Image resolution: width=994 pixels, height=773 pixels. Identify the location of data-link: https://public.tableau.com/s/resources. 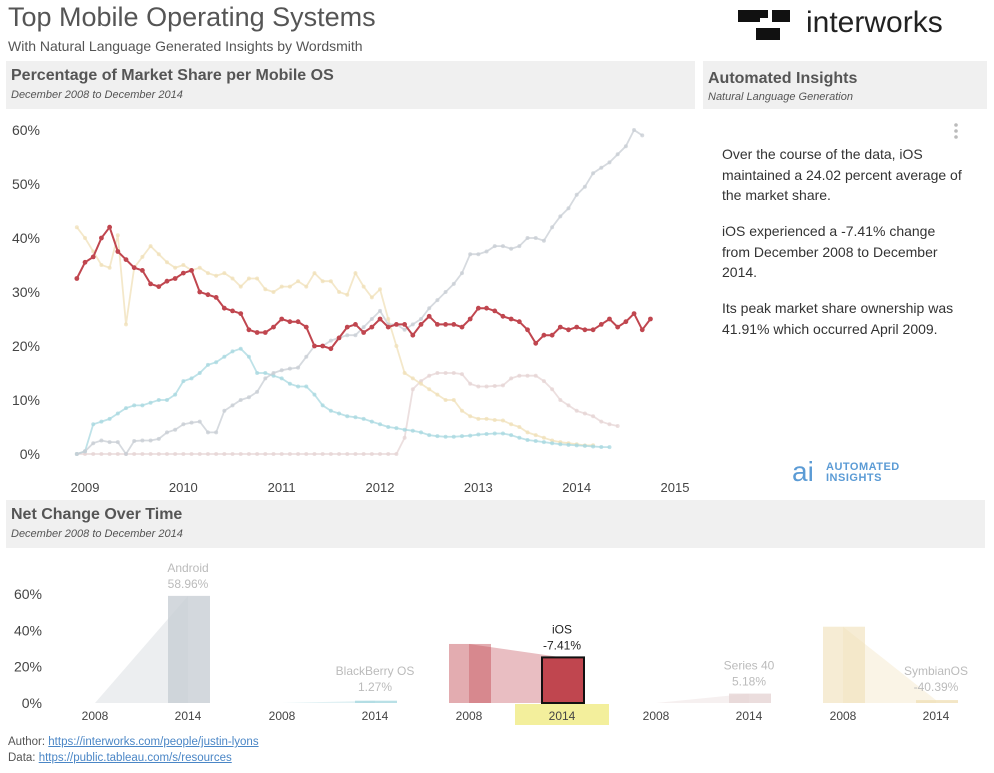
(135, 758).